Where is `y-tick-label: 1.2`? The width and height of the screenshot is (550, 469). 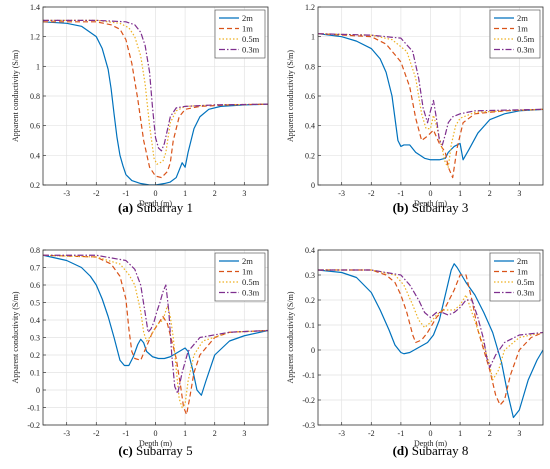 y-tick-label: 1.2 is located at coordinates (35, 37).